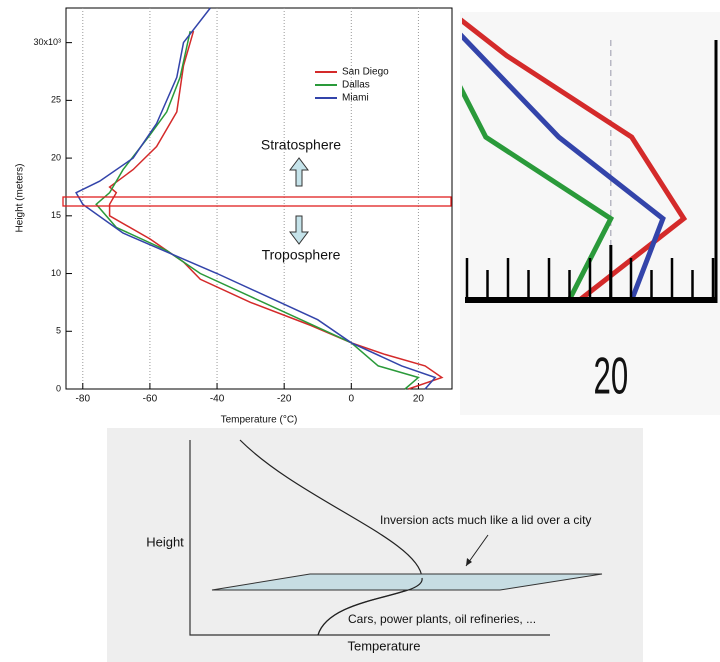 Image resolution: width=720 pixels, height=662 pixels. I want to click on x-tick-label: 0, so click(352, 399).